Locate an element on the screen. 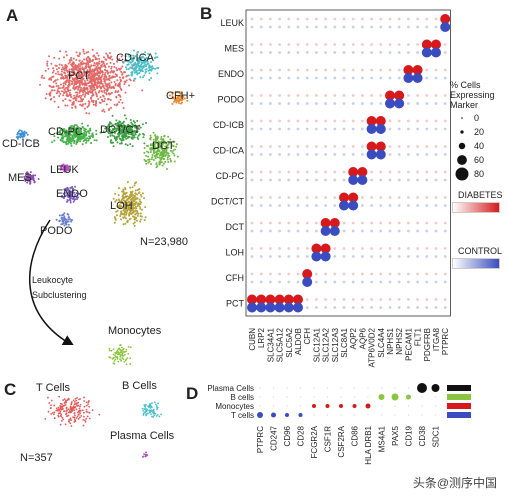  gene-label: SLC34A1 is located at coordinates (270, 344).